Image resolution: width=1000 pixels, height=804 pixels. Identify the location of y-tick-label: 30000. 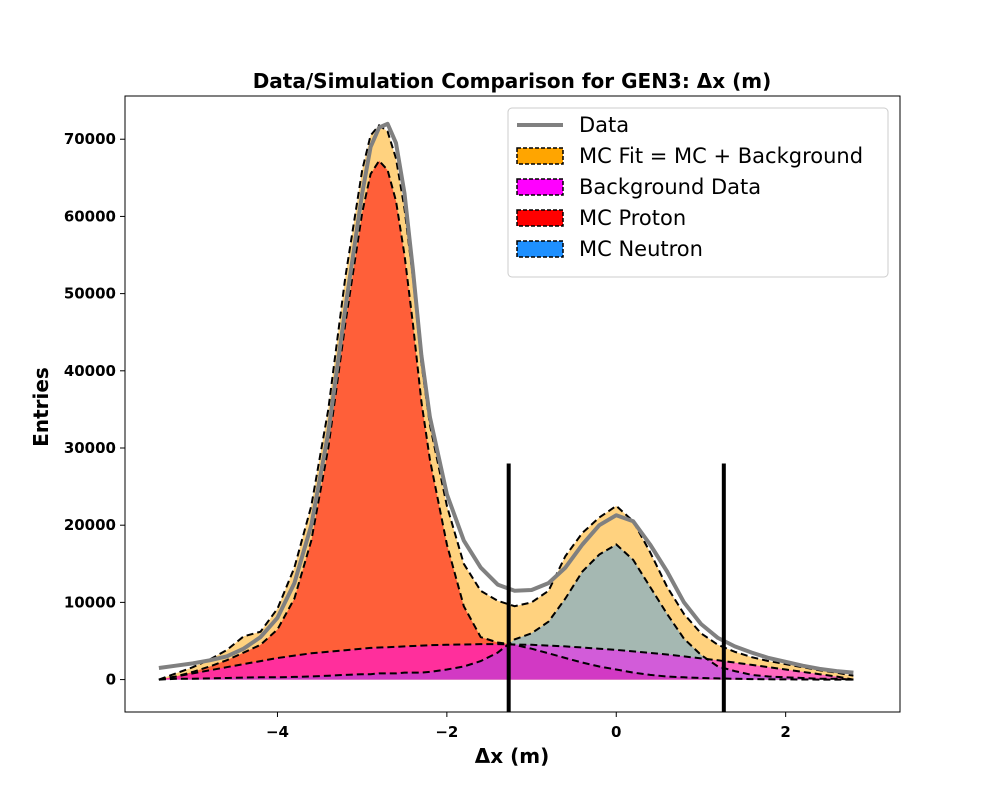
(90, 448).